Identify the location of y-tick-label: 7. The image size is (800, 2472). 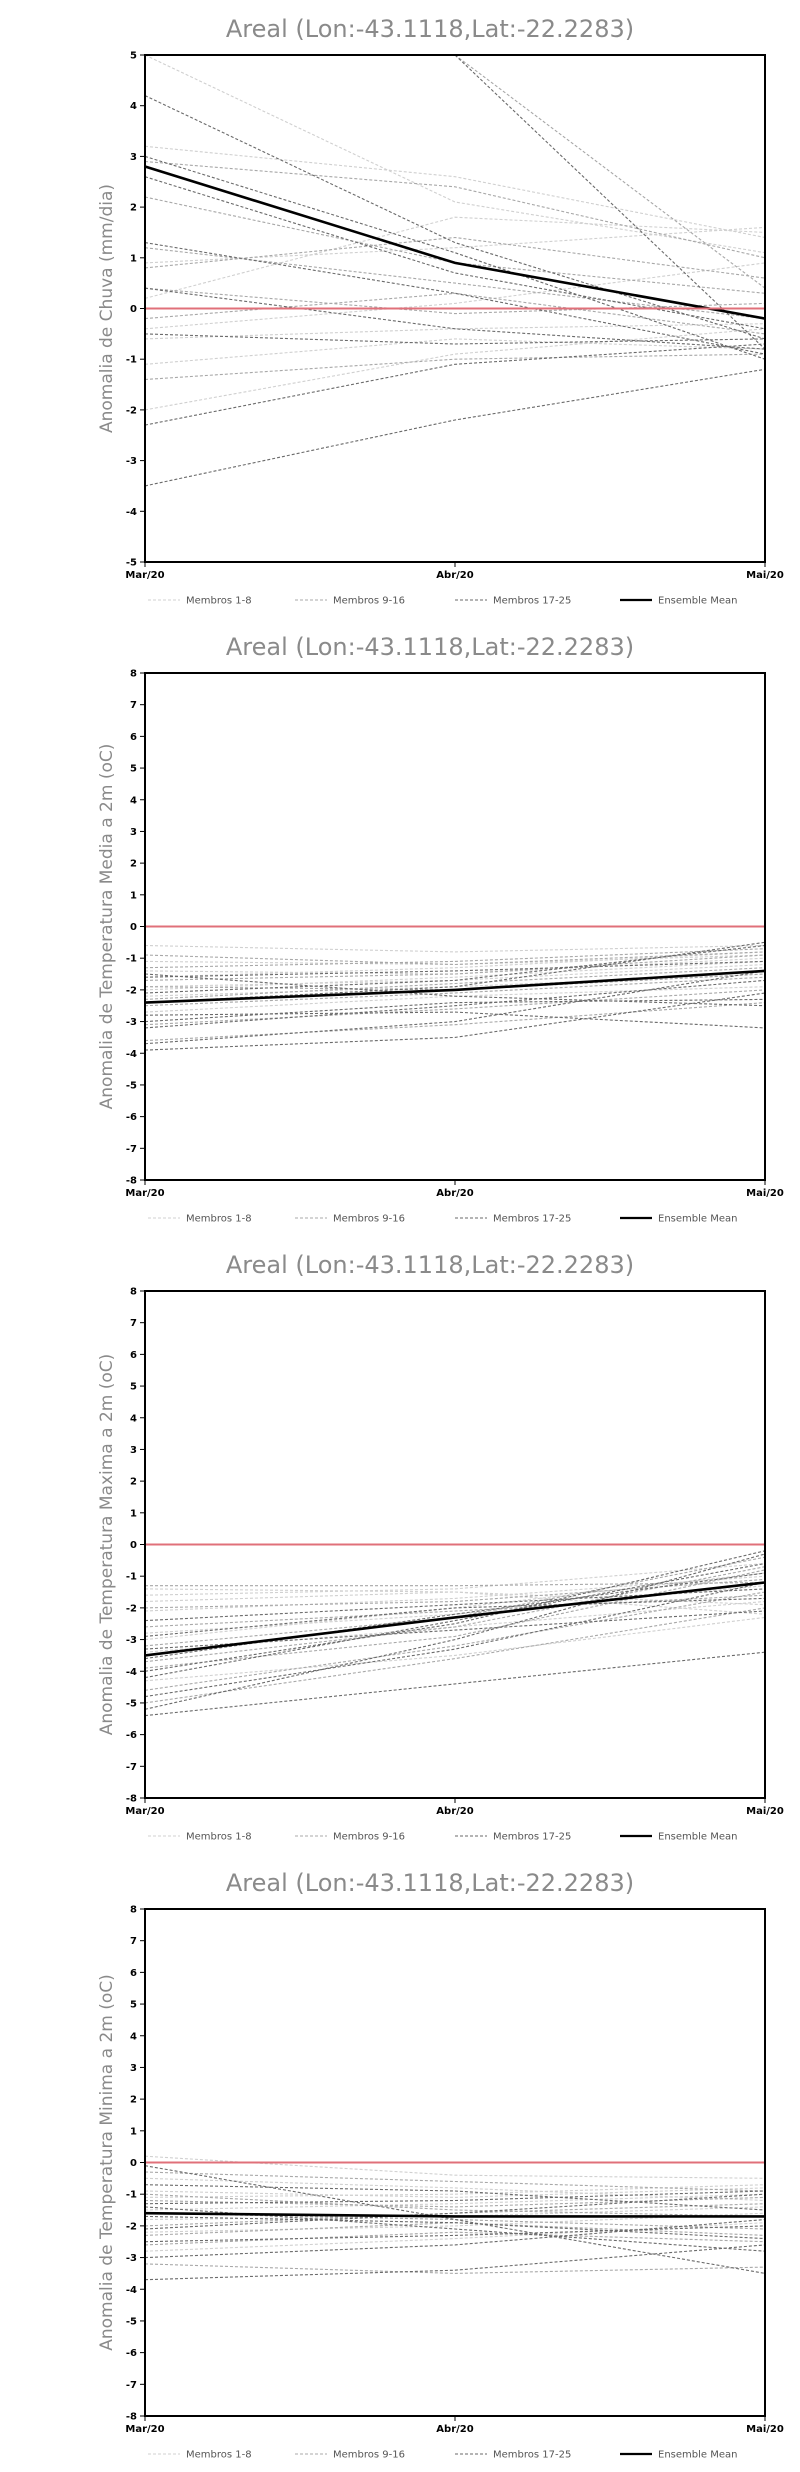
(133, 705).